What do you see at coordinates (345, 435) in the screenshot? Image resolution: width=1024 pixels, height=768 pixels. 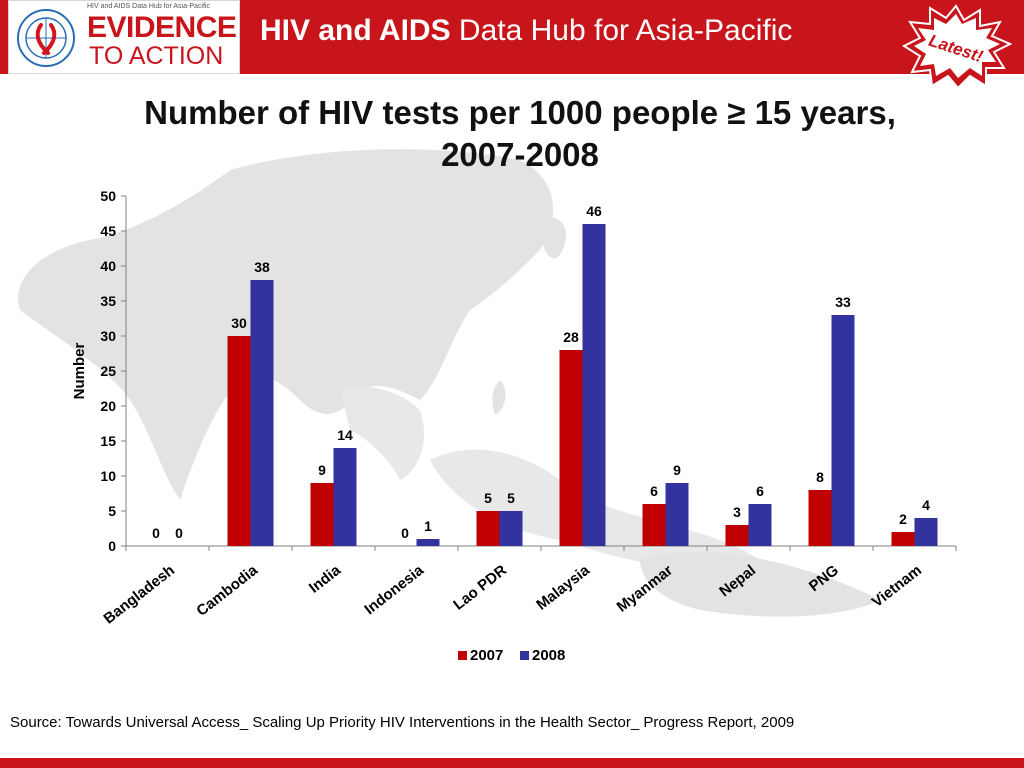 I see `data-label: 14` at bounding box center [345, 435].